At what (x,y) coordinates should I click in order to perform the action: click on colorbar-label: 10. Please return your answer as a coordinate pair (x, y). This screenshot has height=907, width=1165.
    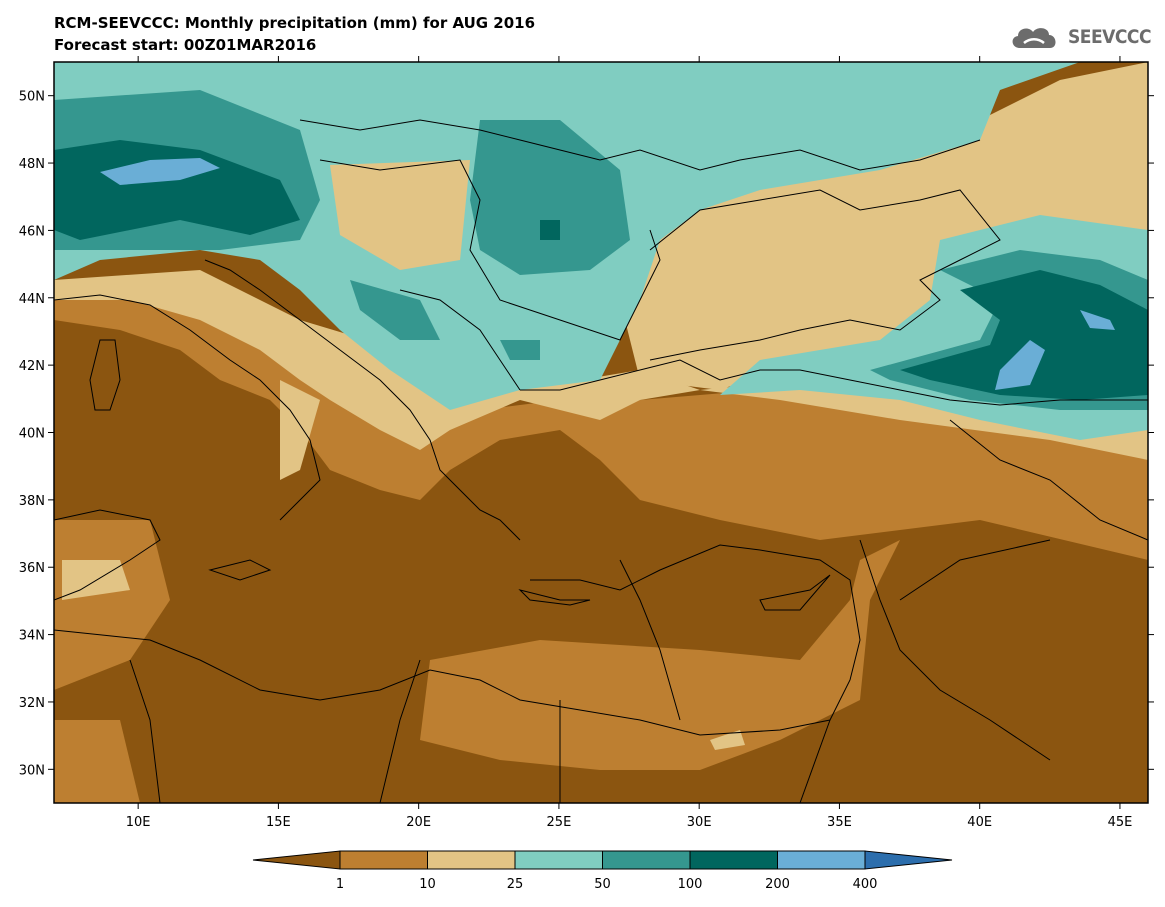
    Looking at the image, I should click on (427, 884).